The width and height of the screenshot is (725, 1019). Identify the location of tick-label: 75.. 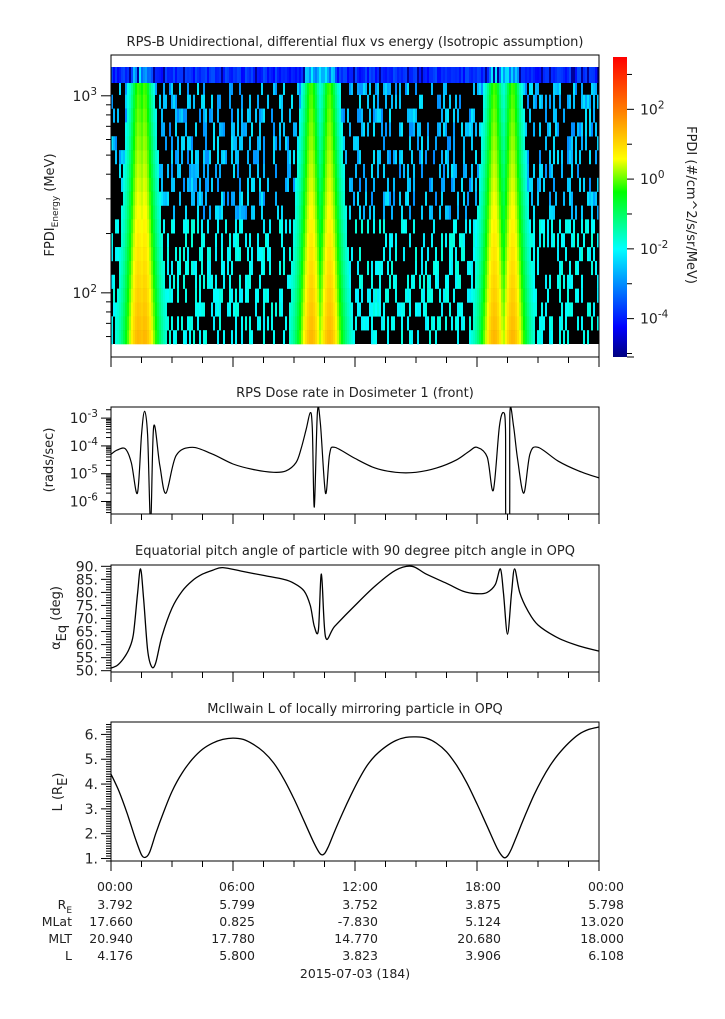
(87, 606).